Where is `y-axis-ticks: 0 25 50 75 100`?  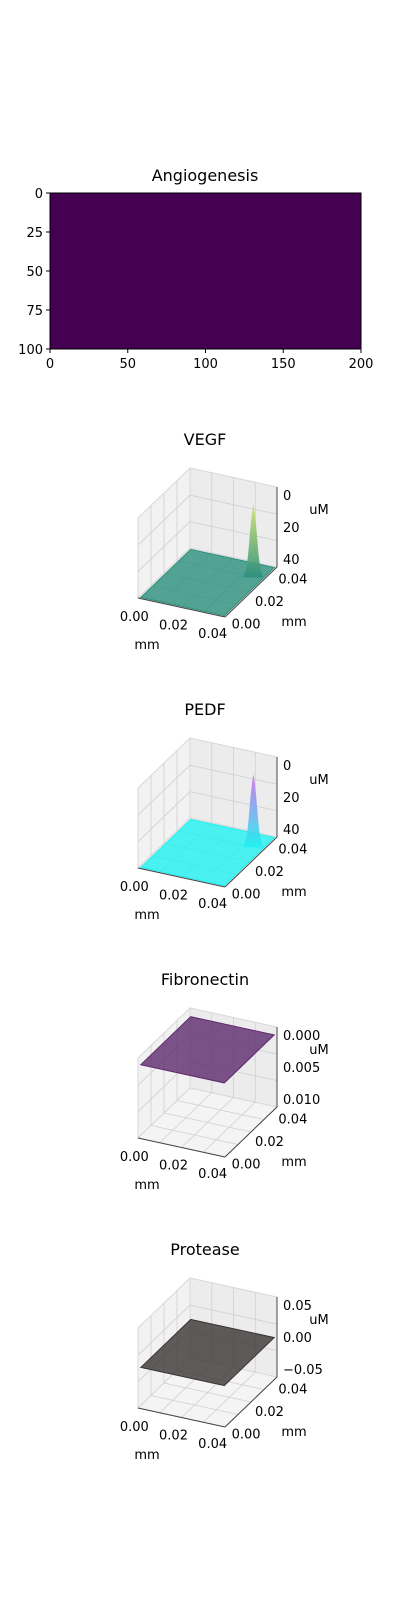 y-axis-ticks: 0 25 50 75 100 is located at coordinates (34, 272).